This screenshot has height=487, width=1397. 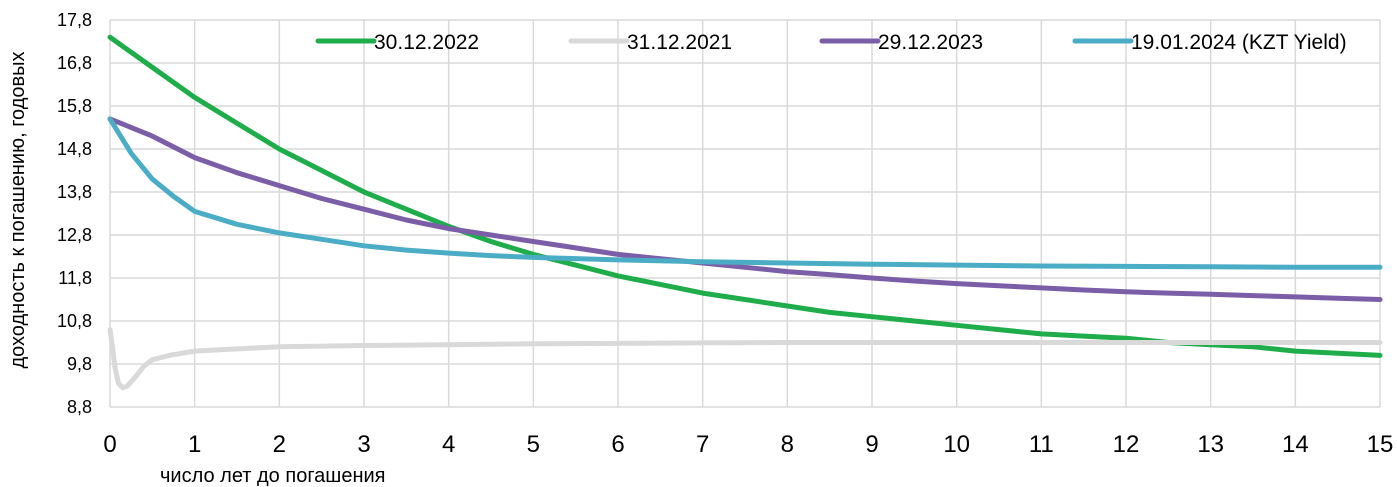 I want to click on x-tick-label: 7, so click(x=702, y=444).